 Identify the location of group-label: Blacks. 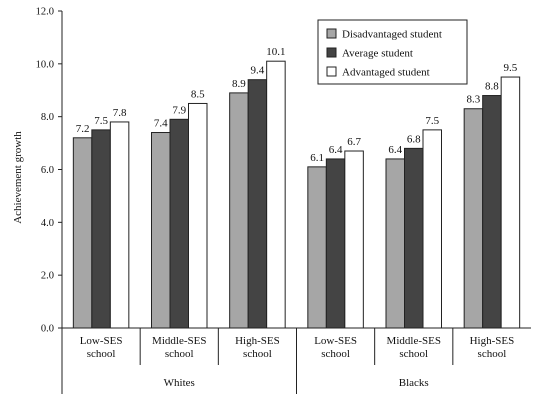
(414, 383).